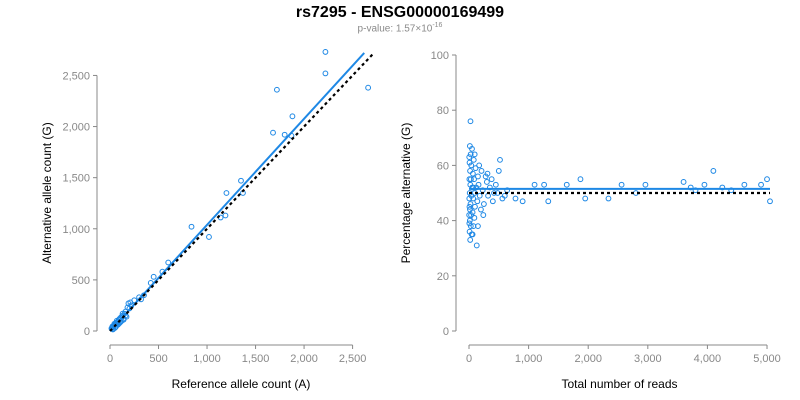  Describe the element at coordinates (353, 359) in the screenshot. I see `left-x-tick-label: 2,500` at that location.